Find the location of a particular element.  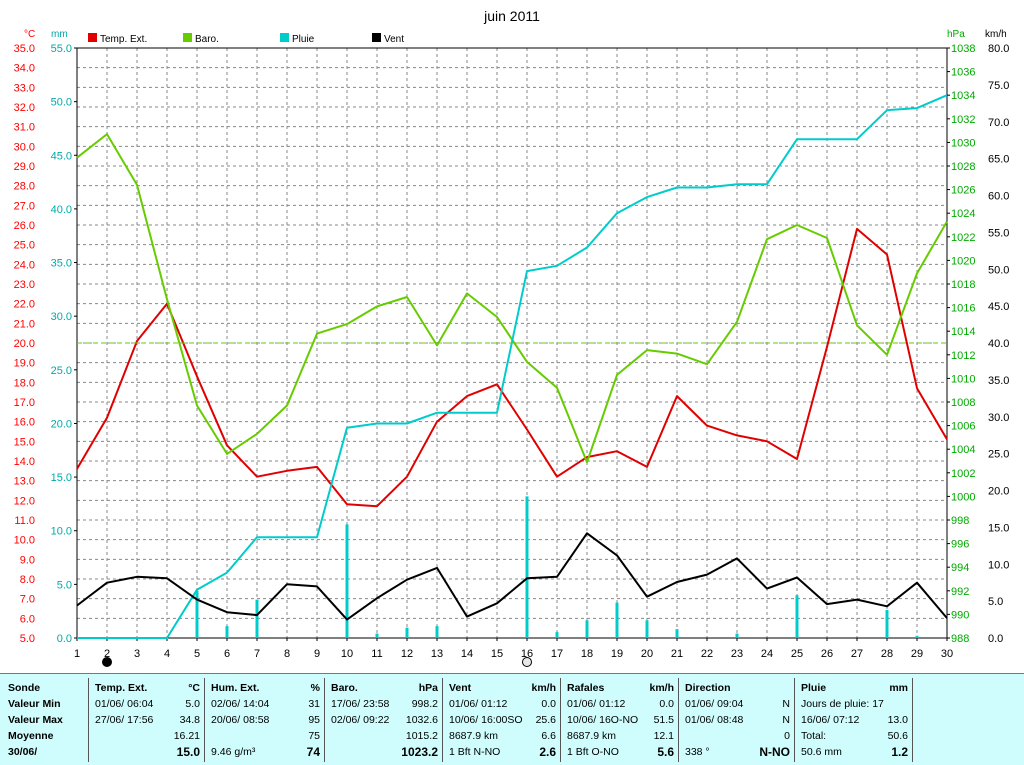

gust-min-value: 0.0 is located at coordinates (666, 704).